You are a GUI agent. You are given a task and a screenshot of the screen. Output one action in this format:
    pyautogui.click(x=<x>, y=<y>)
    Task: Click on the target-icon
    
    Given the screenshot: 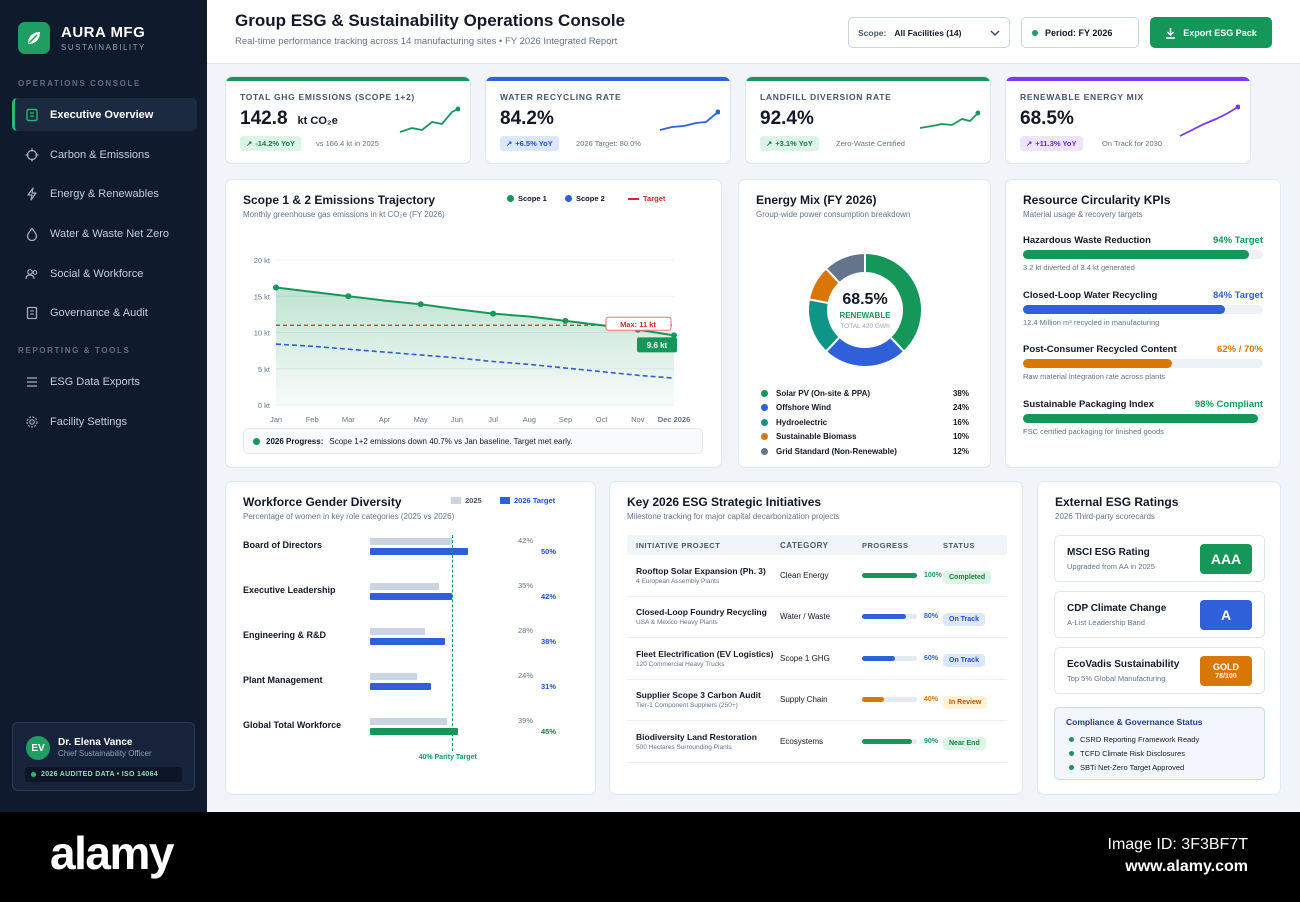 What is the action you would take?
    pyautogui.click(x=32, y=154)
    